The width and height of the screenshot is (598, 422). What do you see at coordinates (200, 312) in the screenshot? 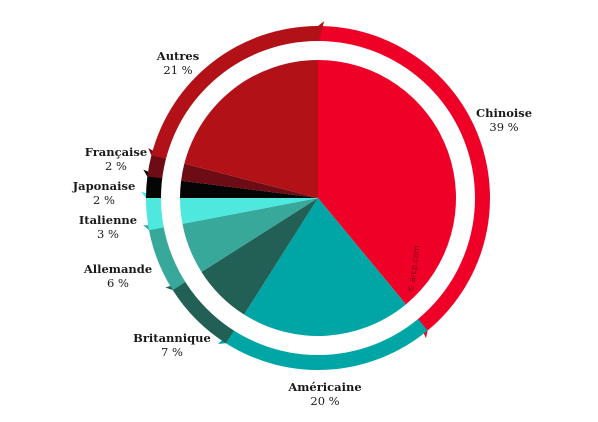
I see `ring-arc-britannique` at bounding box center [200, 312].